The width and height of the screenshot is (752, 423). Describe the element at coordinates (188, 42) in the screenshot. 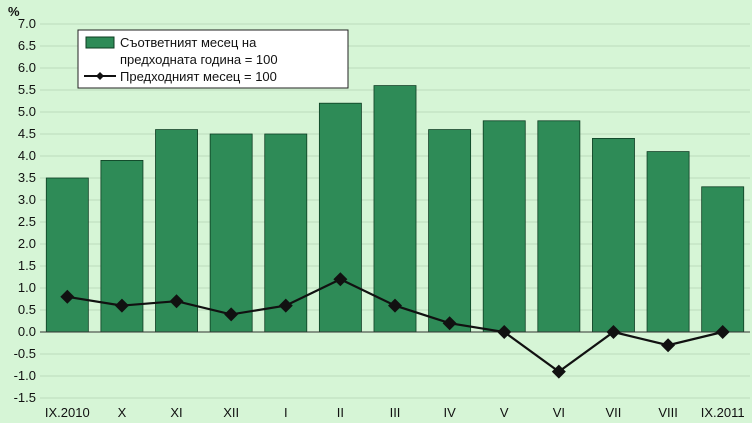

I see `legend-bar-label-line1: Съответният месец на` at that location.